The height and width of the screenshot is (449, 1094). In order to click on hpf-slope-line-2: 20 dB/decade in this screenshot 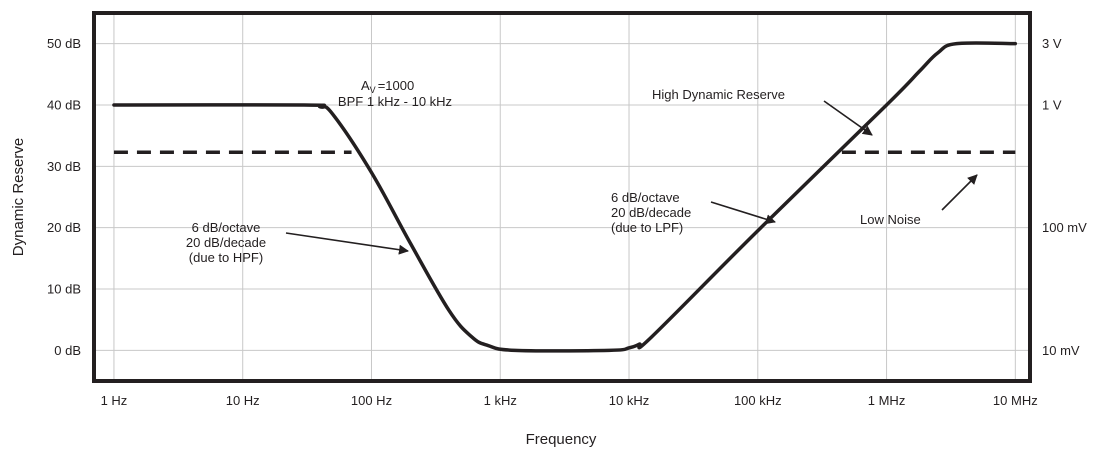, I will do `click(226, 242)`.